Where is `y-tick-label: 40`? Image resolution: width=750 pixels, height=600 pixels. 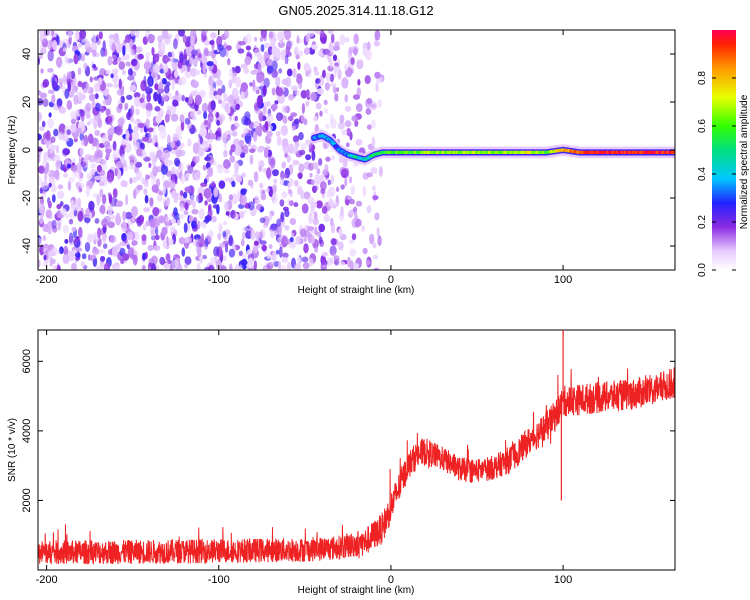 y-tick-label: 40 is located at coordinates (27, 54).